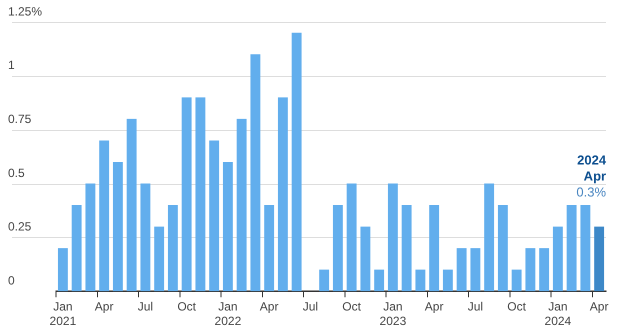 The image size is (624, 336). Describe the element at coordinates (11, 65) in the screenshot. I see `y-tick-label: 1` at that location.